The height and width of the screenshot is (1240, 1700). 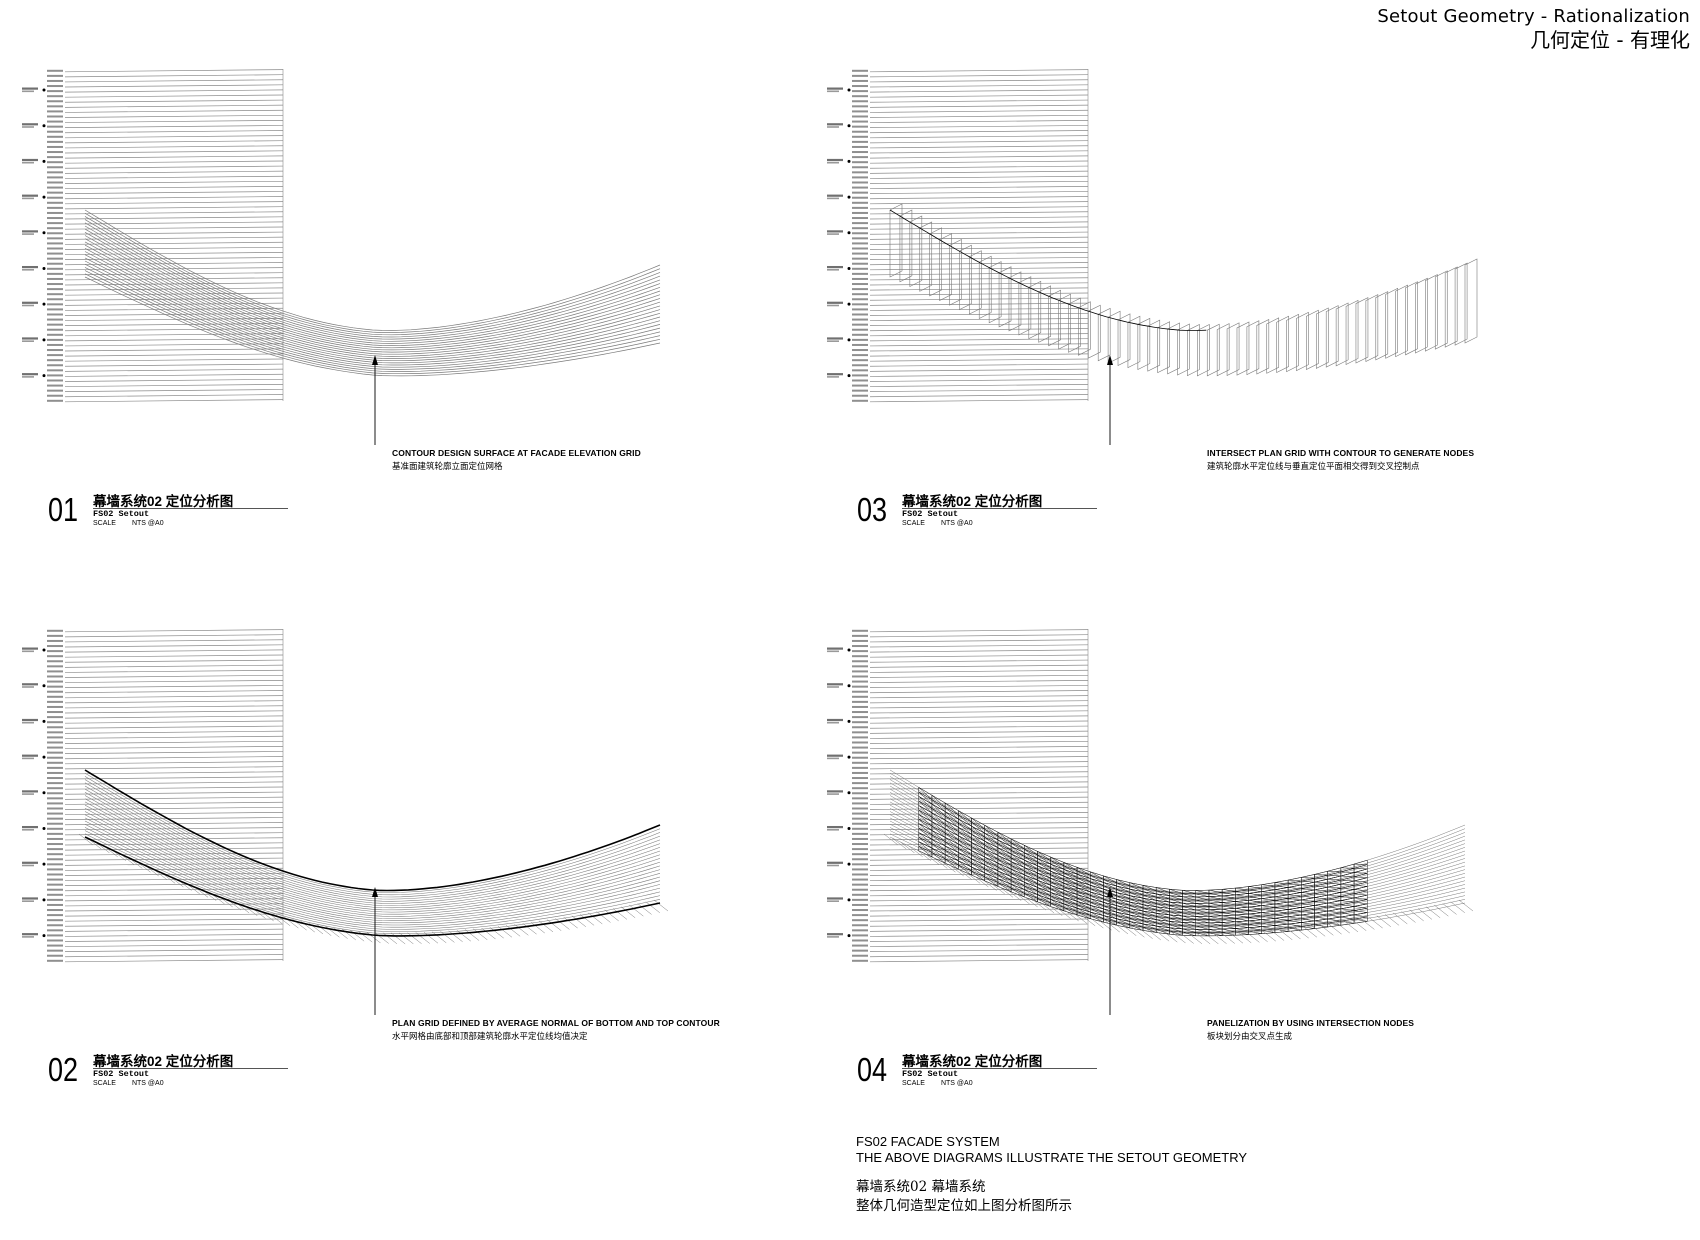 I want to click on callout-02-cn: 水平网格由底部和顶部建筑轮廓水平定位线均值决定, so click(x=490, y=1036).